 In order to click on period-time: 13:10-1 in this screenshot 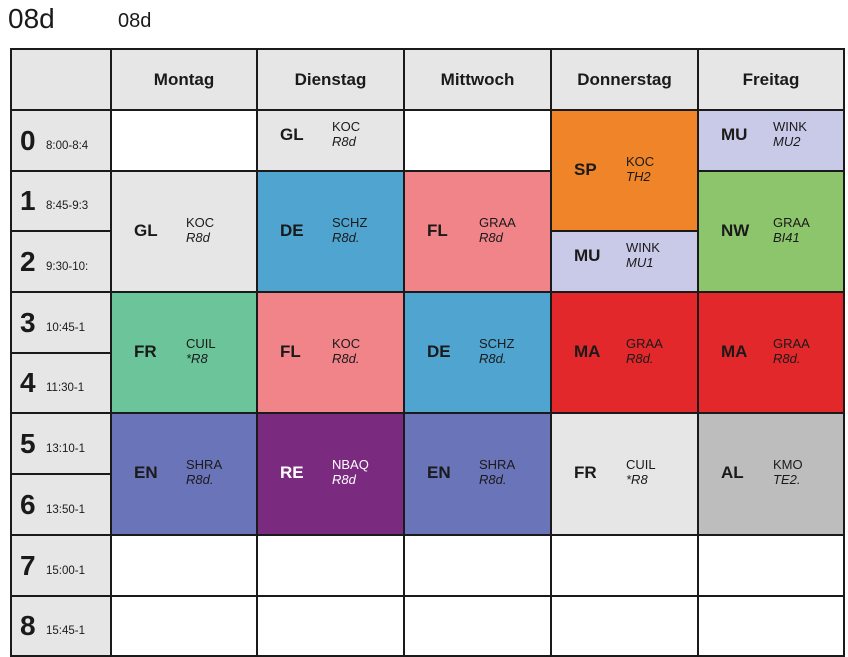, I will do `click(66, 448)`.